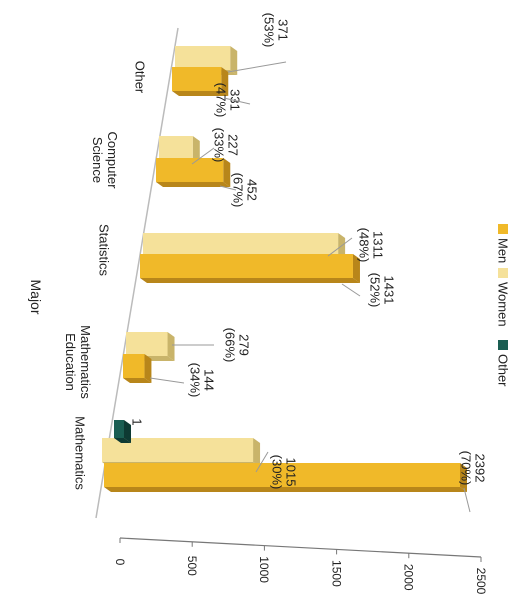  I want to click on category-label-3: ComputerScience, so click(105, 160).